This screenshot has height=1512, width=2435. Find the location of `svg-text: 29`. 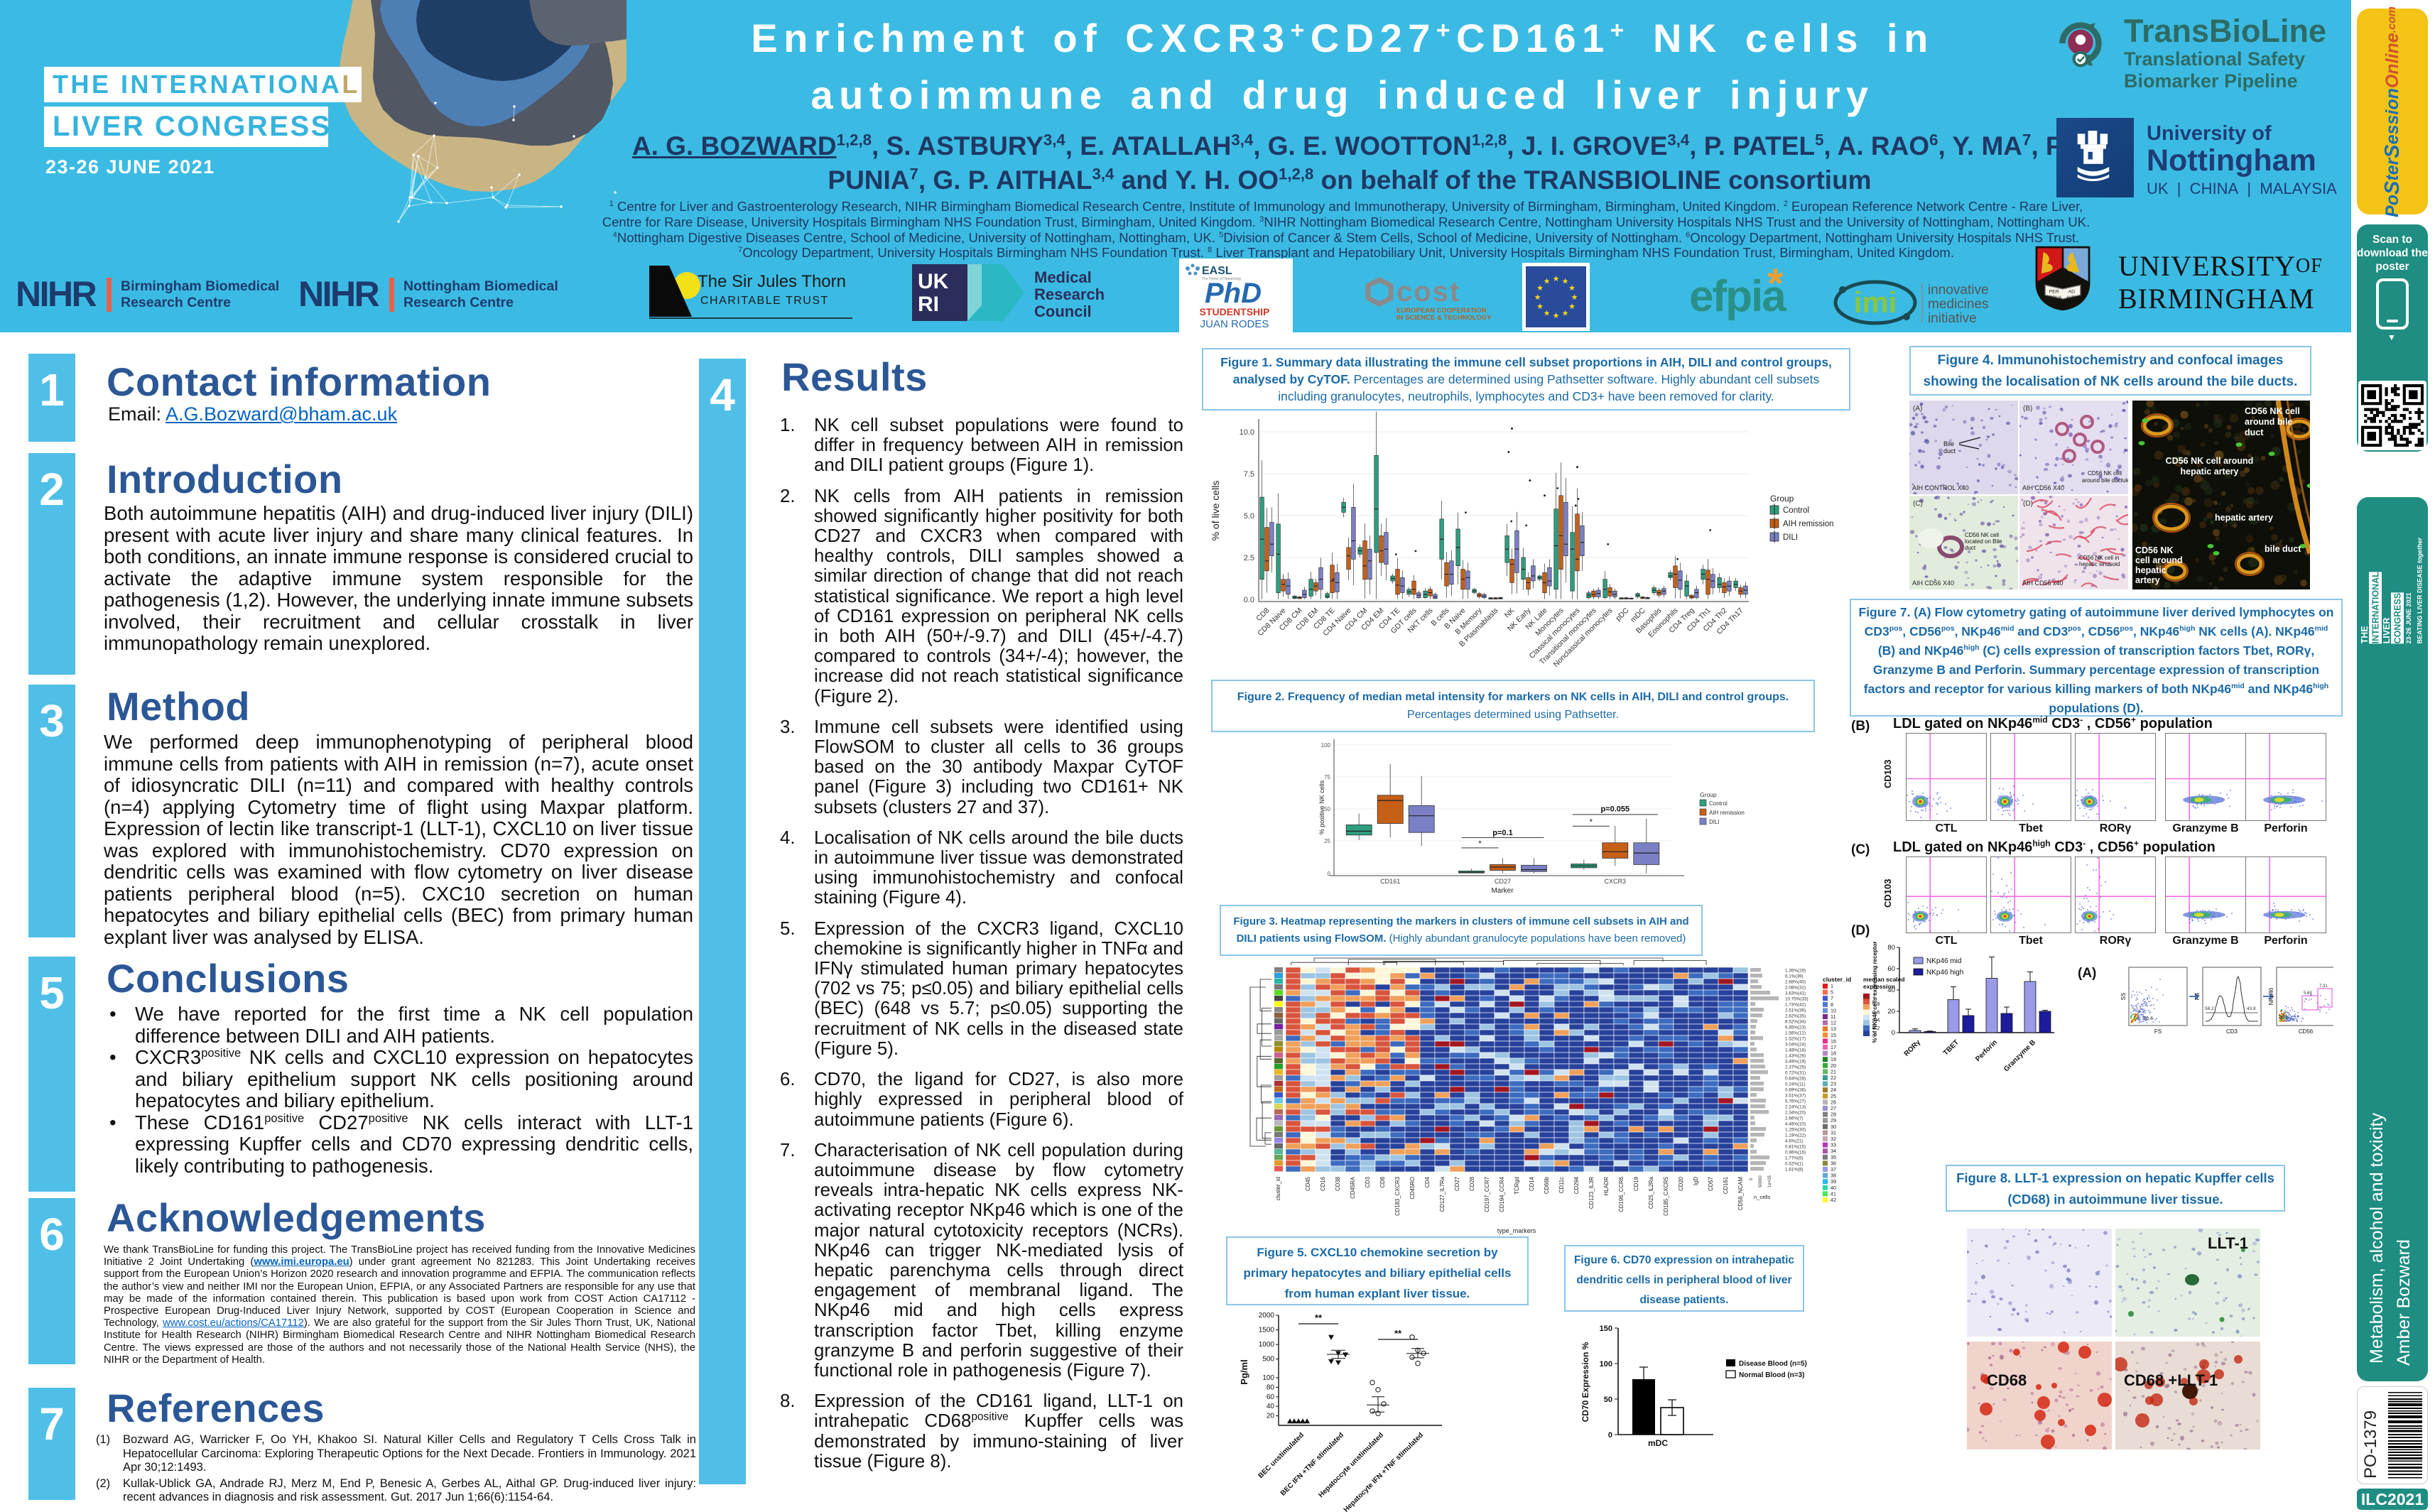

svg-text: 29 is located at coordinates (1833, 1120).